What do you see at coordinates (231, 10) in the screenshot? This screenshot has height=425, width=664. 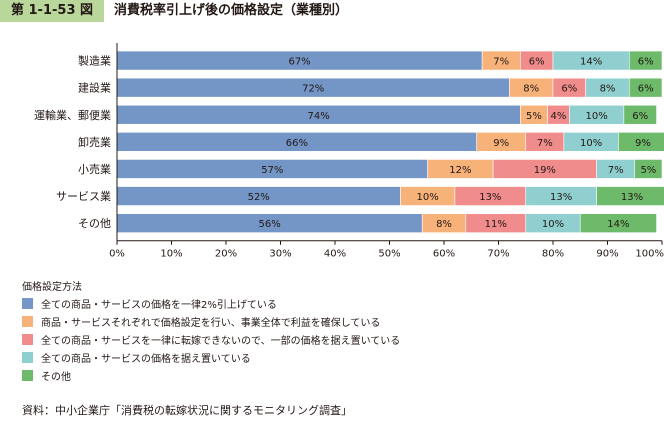 I see `figure-title: 消費税率引上げ後の価格設定（業種別）` at bounding box center [231, 10].